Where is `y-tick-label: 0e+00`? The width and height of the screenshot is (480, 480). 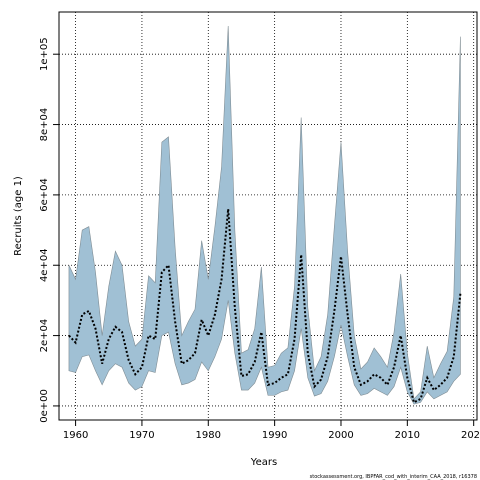 y-tick-label: 0e+00 is located at coordinates (44, 406).